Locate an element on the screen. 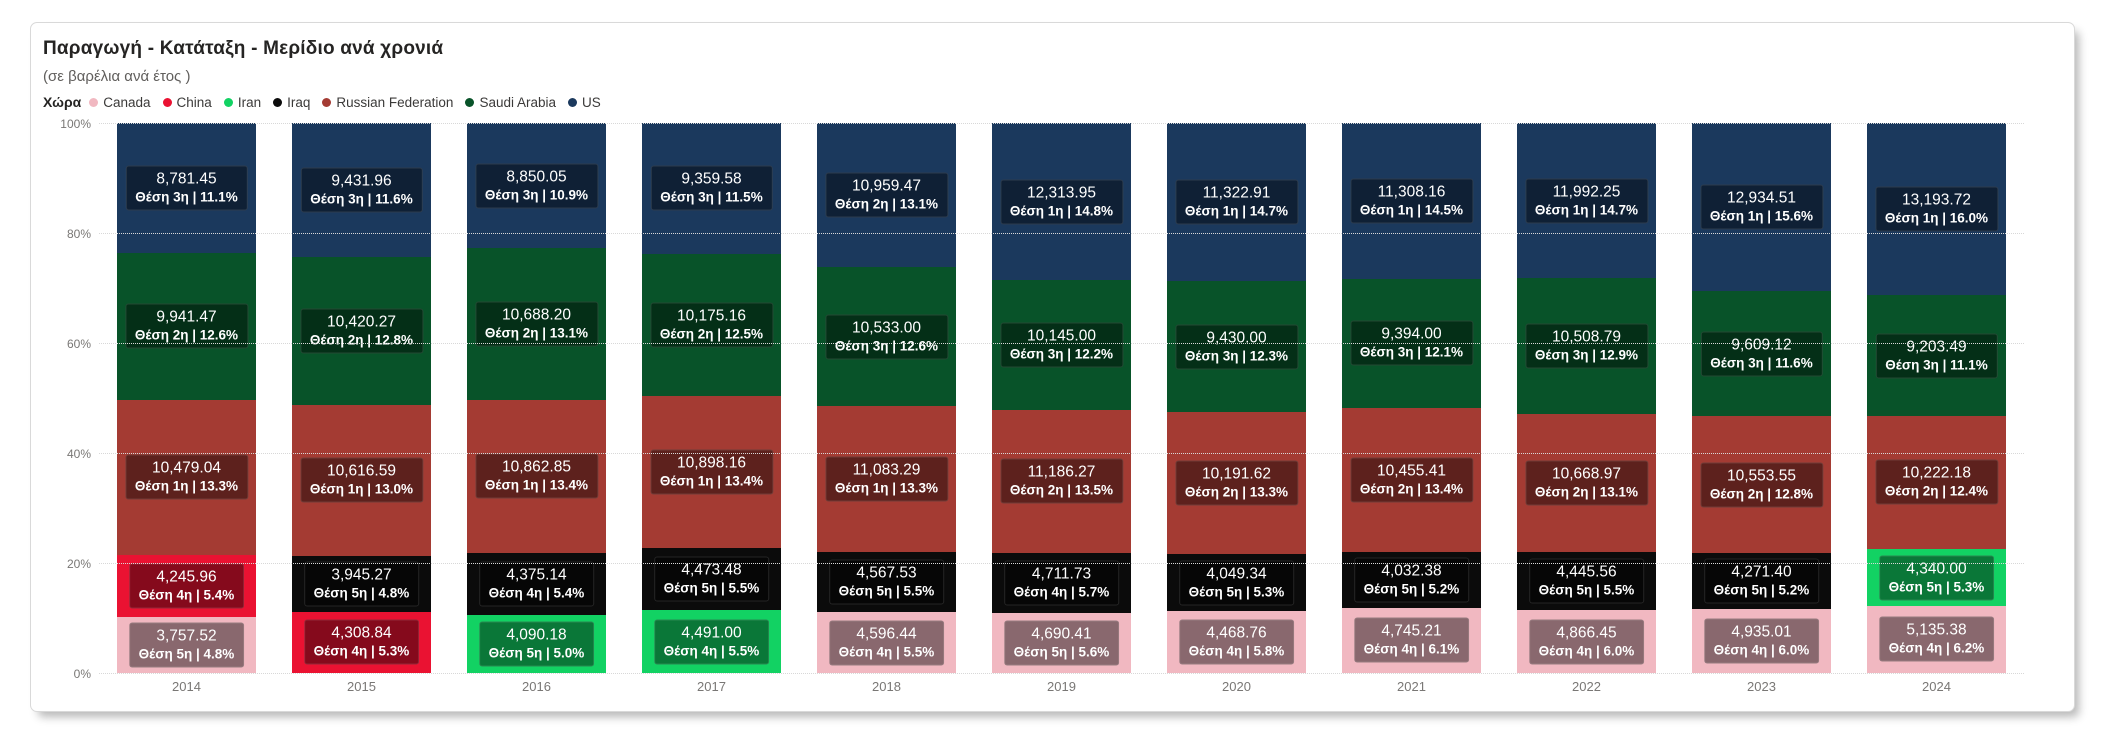  segment-rank-label: Θέση 4η | 5.7% is located at coordinates (1061, 592).